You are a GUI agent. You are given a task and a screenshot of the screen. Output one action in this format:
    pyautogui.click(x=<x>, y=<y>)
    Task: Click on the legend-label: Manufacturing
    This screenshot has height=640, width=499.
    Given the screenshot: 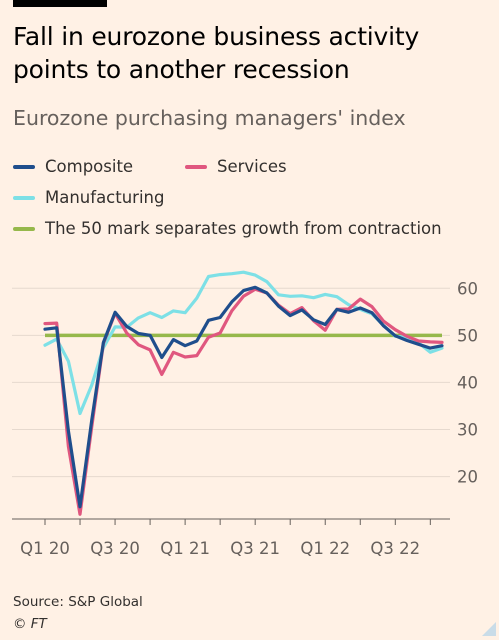 What is the action you would take?
    pyautogui.click(x=105, y=197)
    